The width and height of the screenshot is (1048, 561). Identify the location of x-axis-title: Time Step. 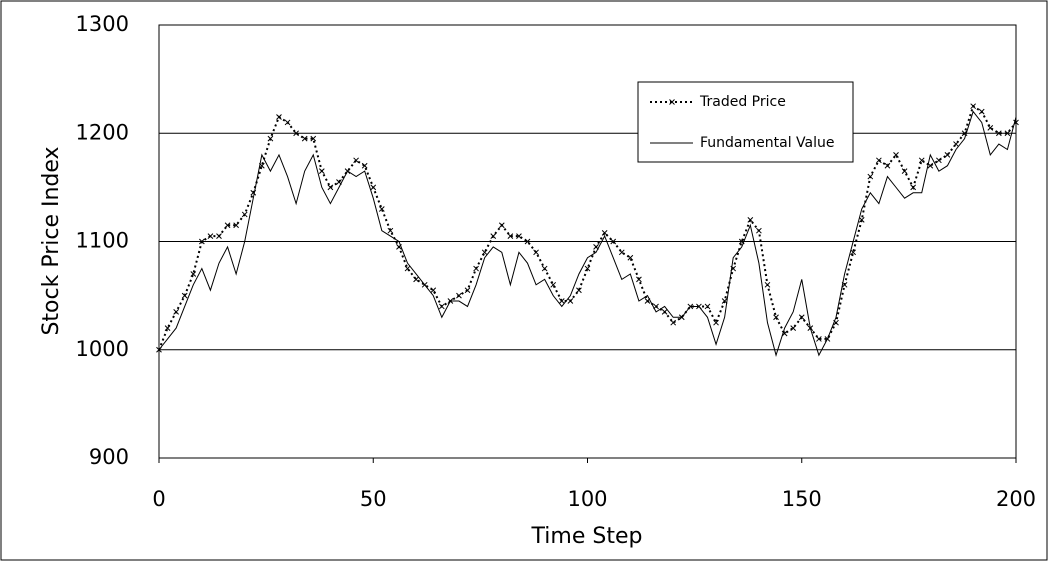
(587, 536).